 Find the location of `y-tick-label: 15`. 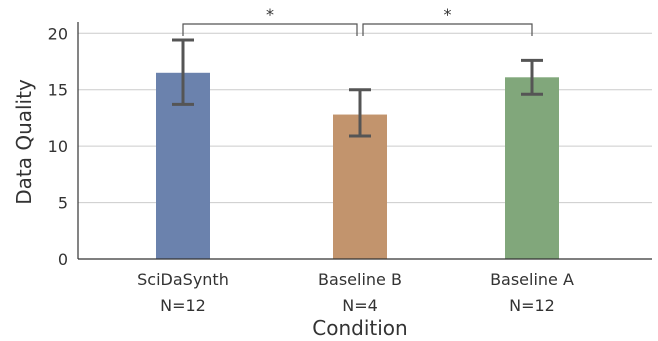

y-tick-label: 15 is located at coordinates (58, 90).